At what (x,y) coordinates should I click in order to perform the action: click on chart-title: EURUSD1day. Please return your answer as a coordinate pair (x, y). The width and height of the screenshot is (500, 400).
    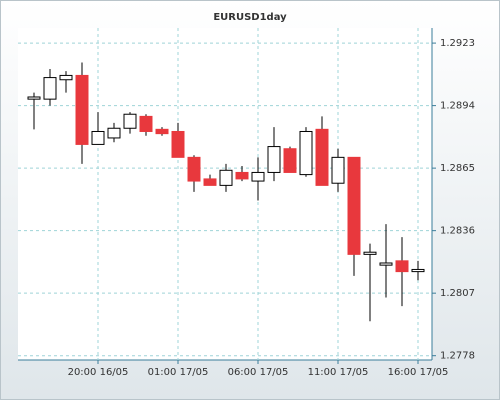
    Looking at the image, I should click on (250, 17).